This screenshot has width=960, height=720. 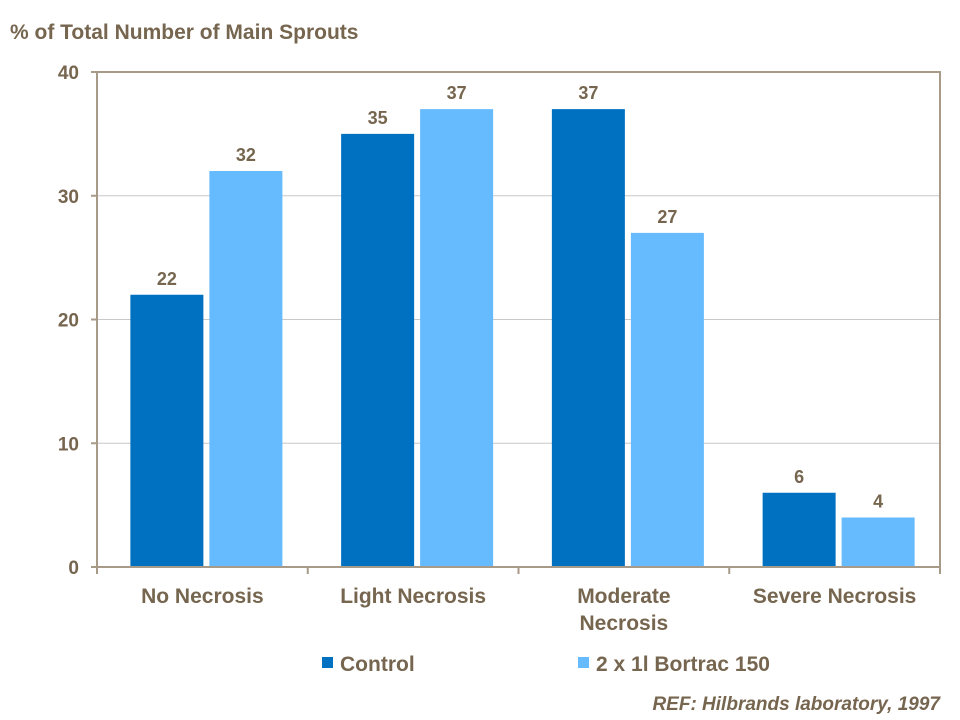 What do you see at coordinates (68, 321) in the screenshot?
I see `y-tick-label: 20` at bounding box center [68, 321].